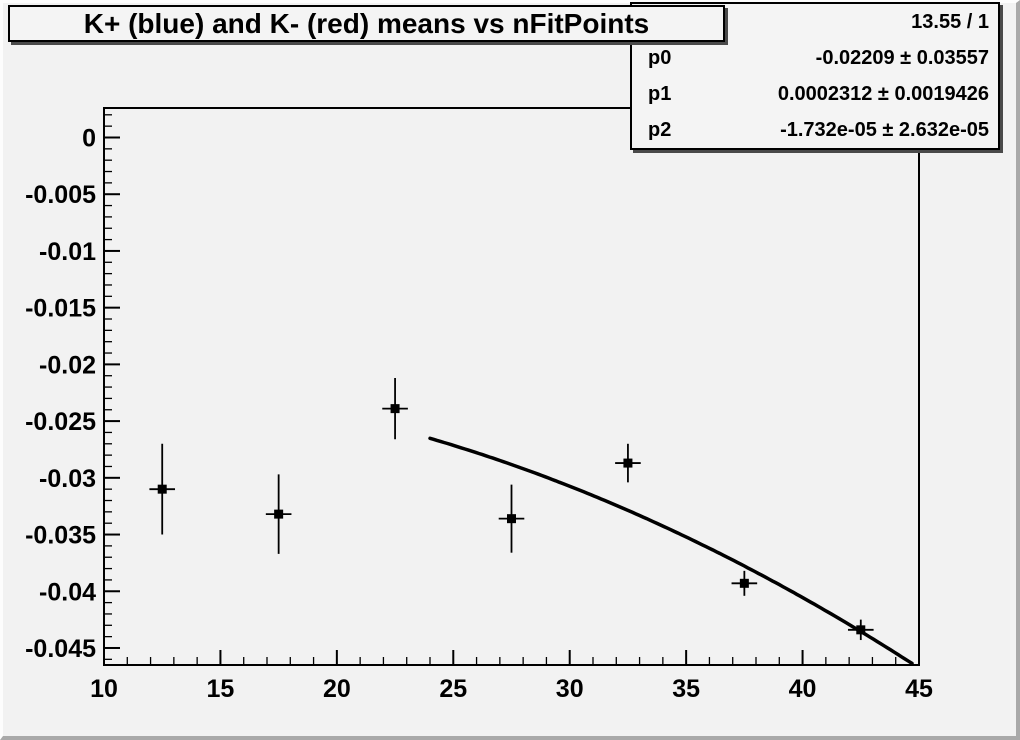 This screenshot has height=740, width=1020. Describe the element at coordinates (67, 365) in the screenshot. I see `y-tick-label: -0.02` at that location.